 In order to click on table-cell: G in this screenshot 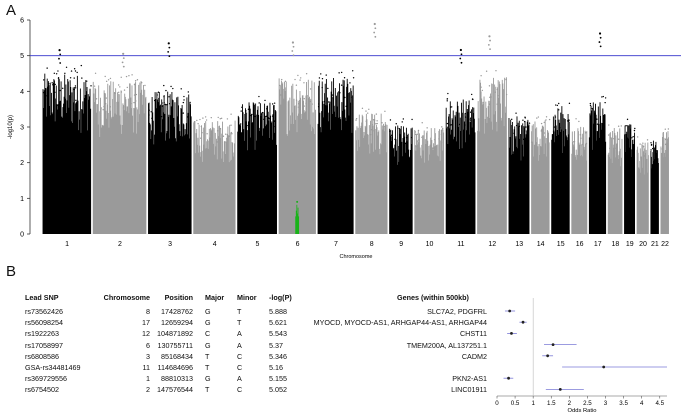, I will do `click(208, 345)`.